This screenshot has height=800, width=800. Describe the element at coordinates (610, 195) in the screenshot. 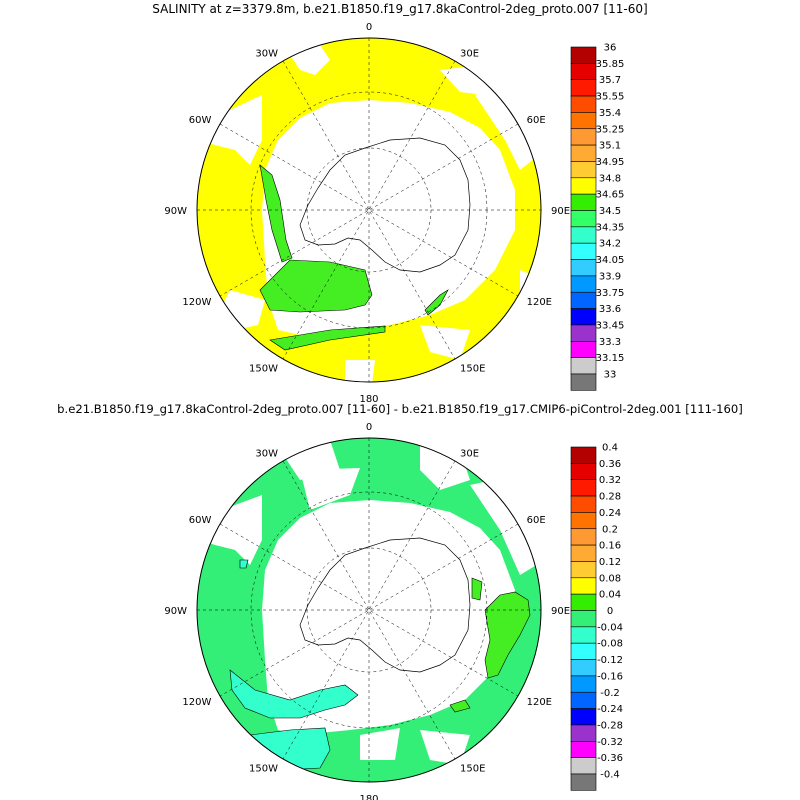

I see `colorbar-label: 34.65` at that location.